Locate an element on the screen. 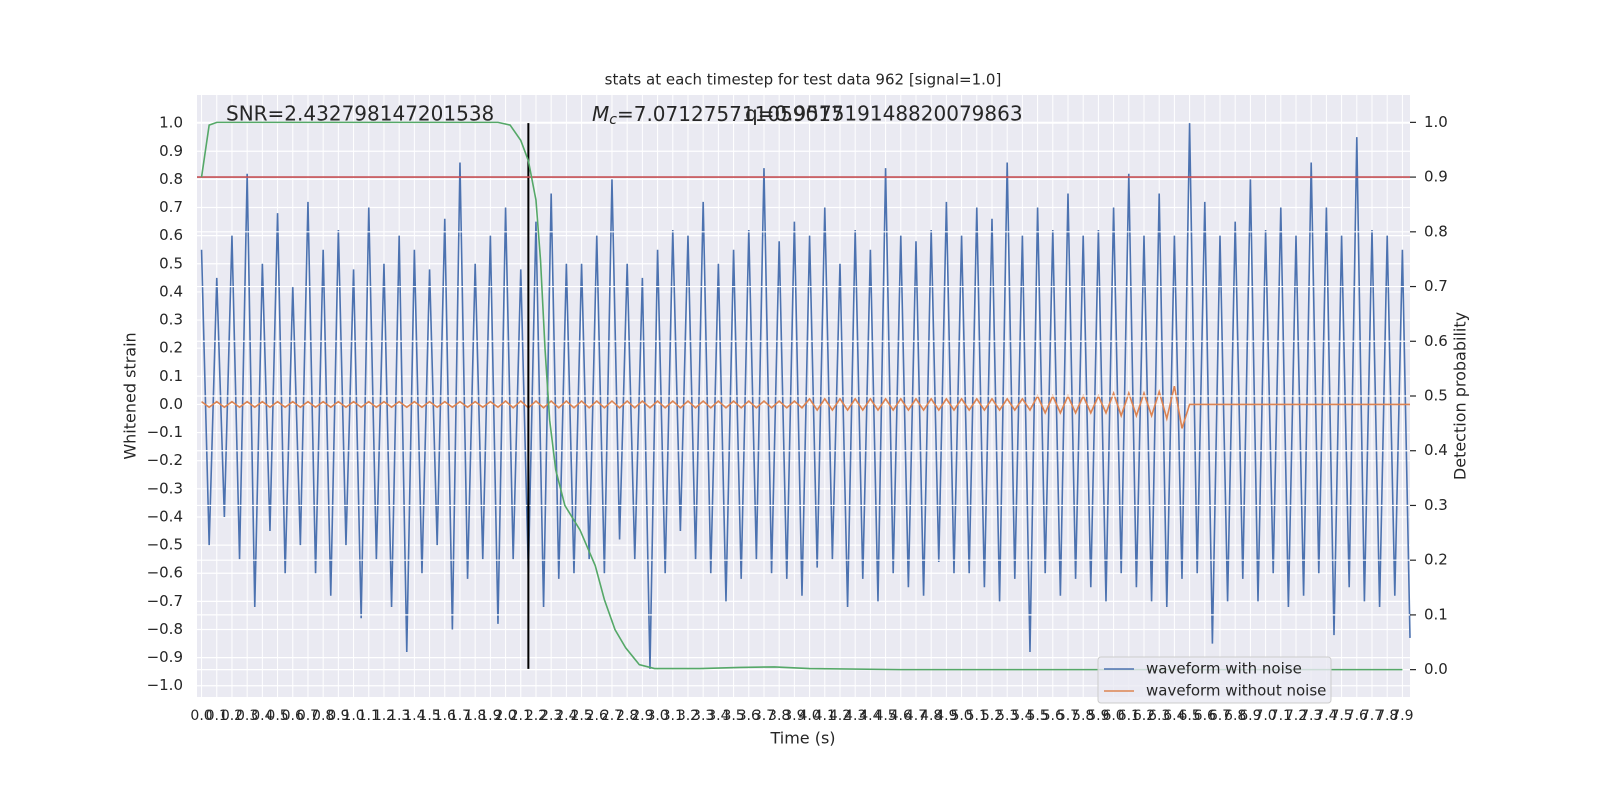 The image size is (1600, 800). x-tick-label: 7.2 is located at coordinates (1296, 716).